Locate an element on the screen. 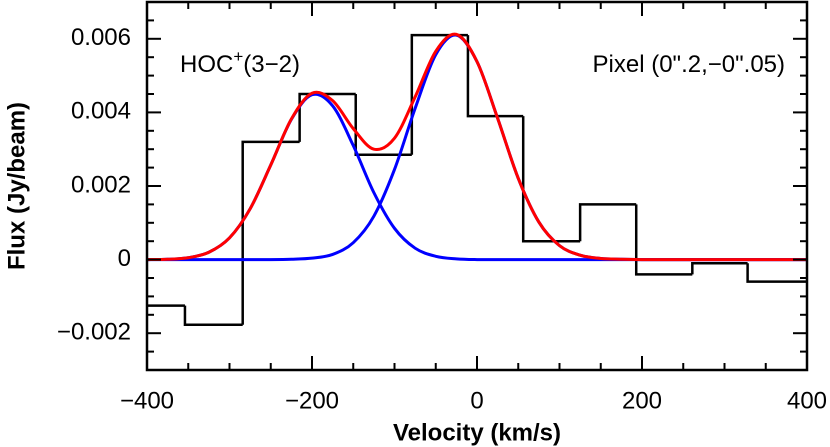 This screenshot has height=447, width=830. y-tick-label: 0.006 is located at coordinates (101, 37).